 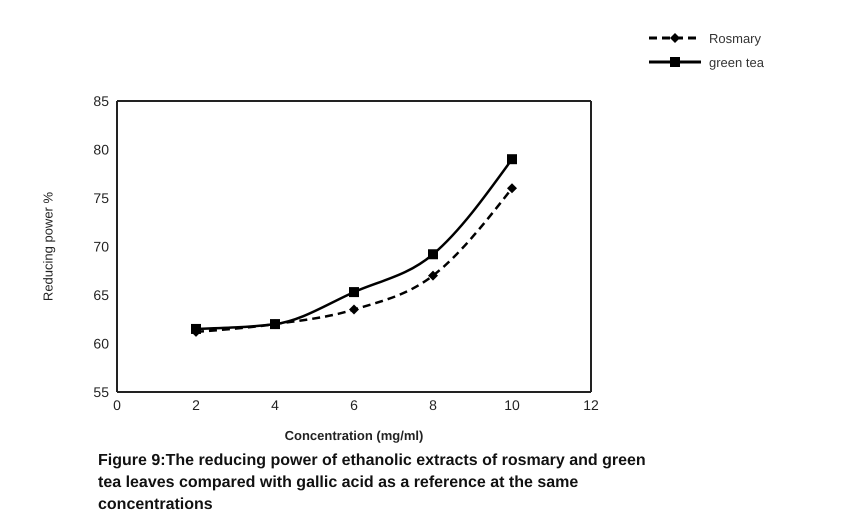 What do you see at coordinates (591, 404) in the screenshot?
I see `x-tick-label: 12` at bounding box center [591, 404].